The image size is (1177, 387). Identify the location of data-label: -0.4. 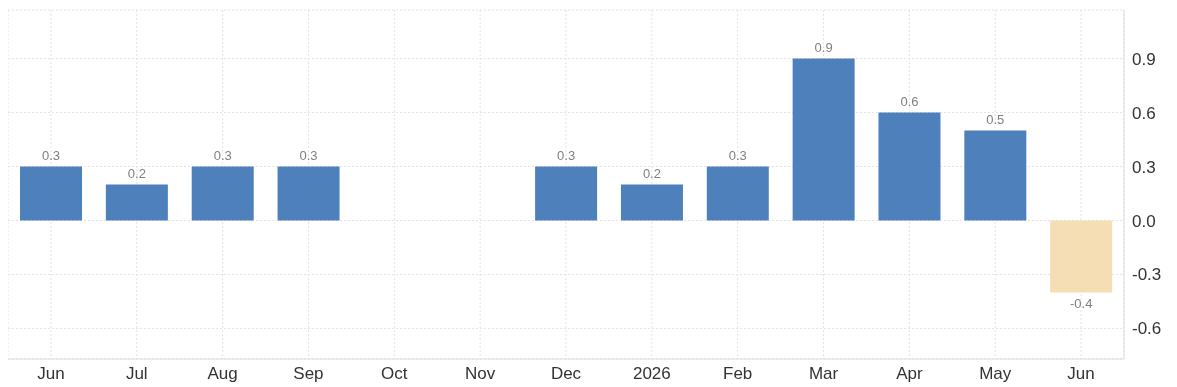
(1081, 304).